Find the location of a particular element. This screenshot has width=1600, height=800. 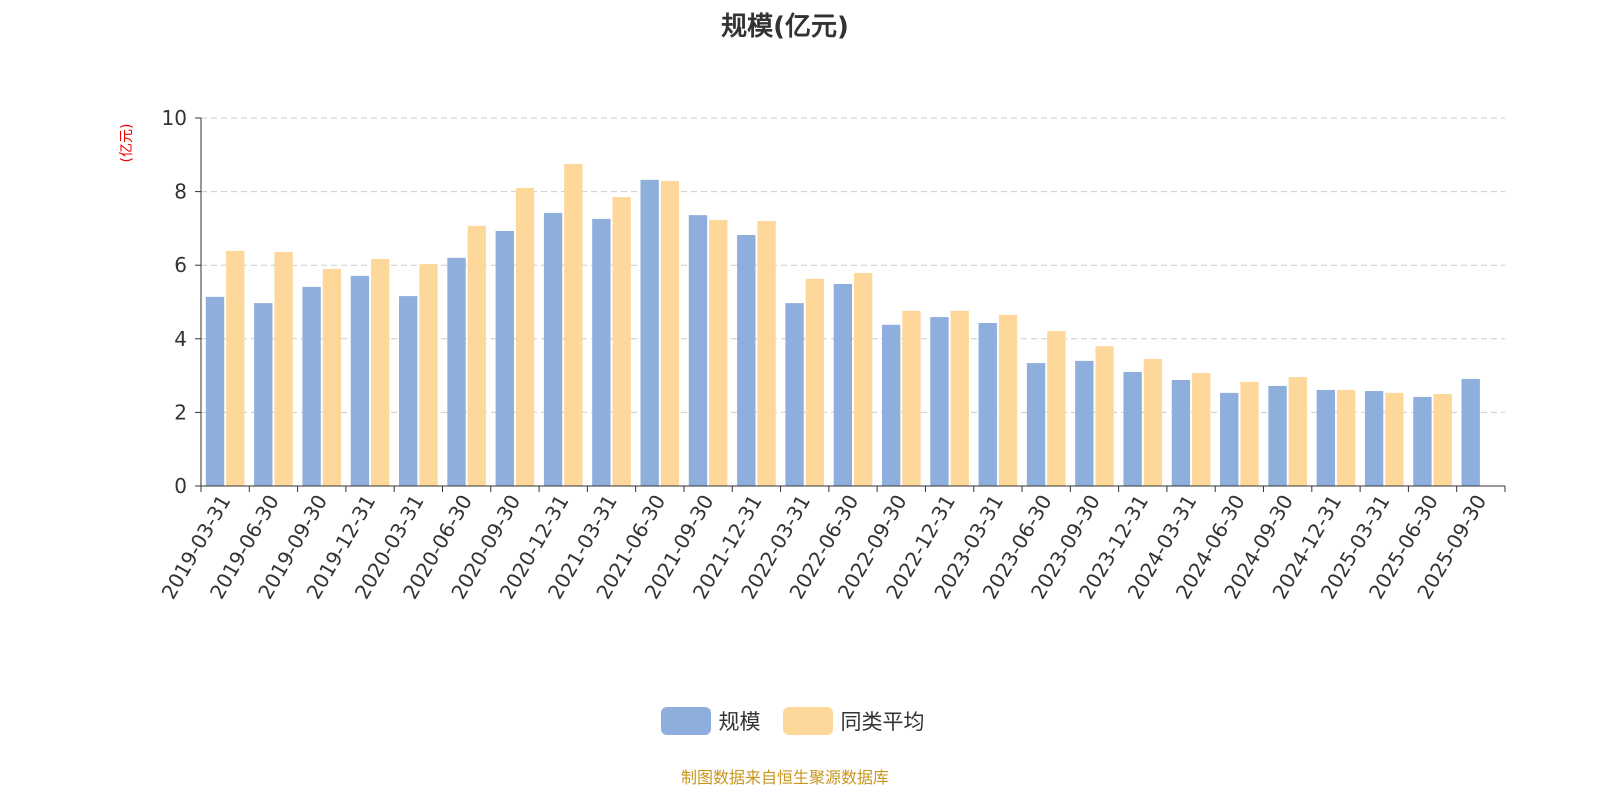

y-tick-label: 2 is located at coordinates (180, 412).